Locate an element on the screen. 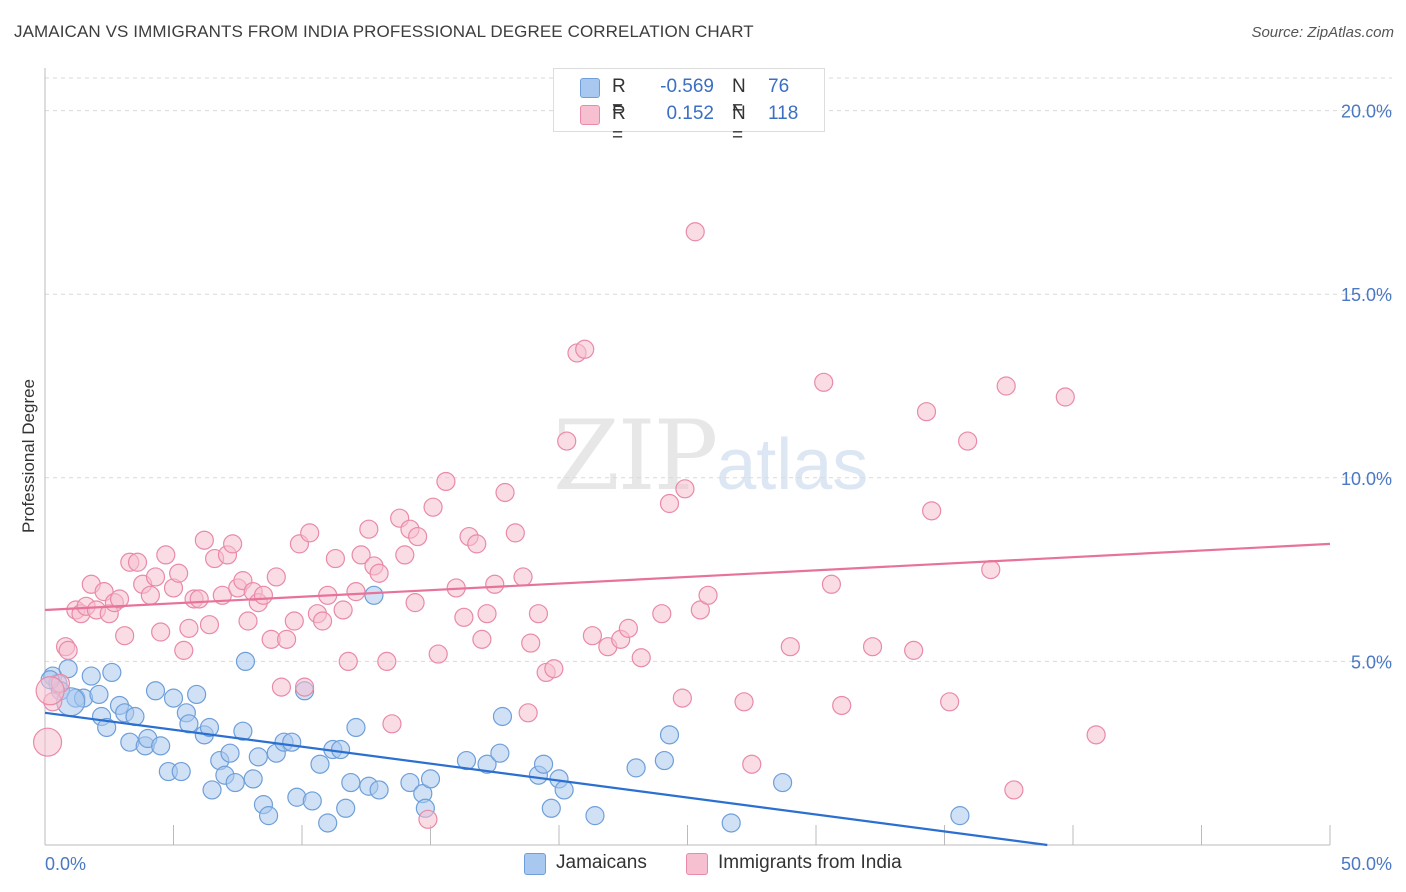 The image size is (1406, 892). legend-r-label: R = is located at coordinates (619, 124).